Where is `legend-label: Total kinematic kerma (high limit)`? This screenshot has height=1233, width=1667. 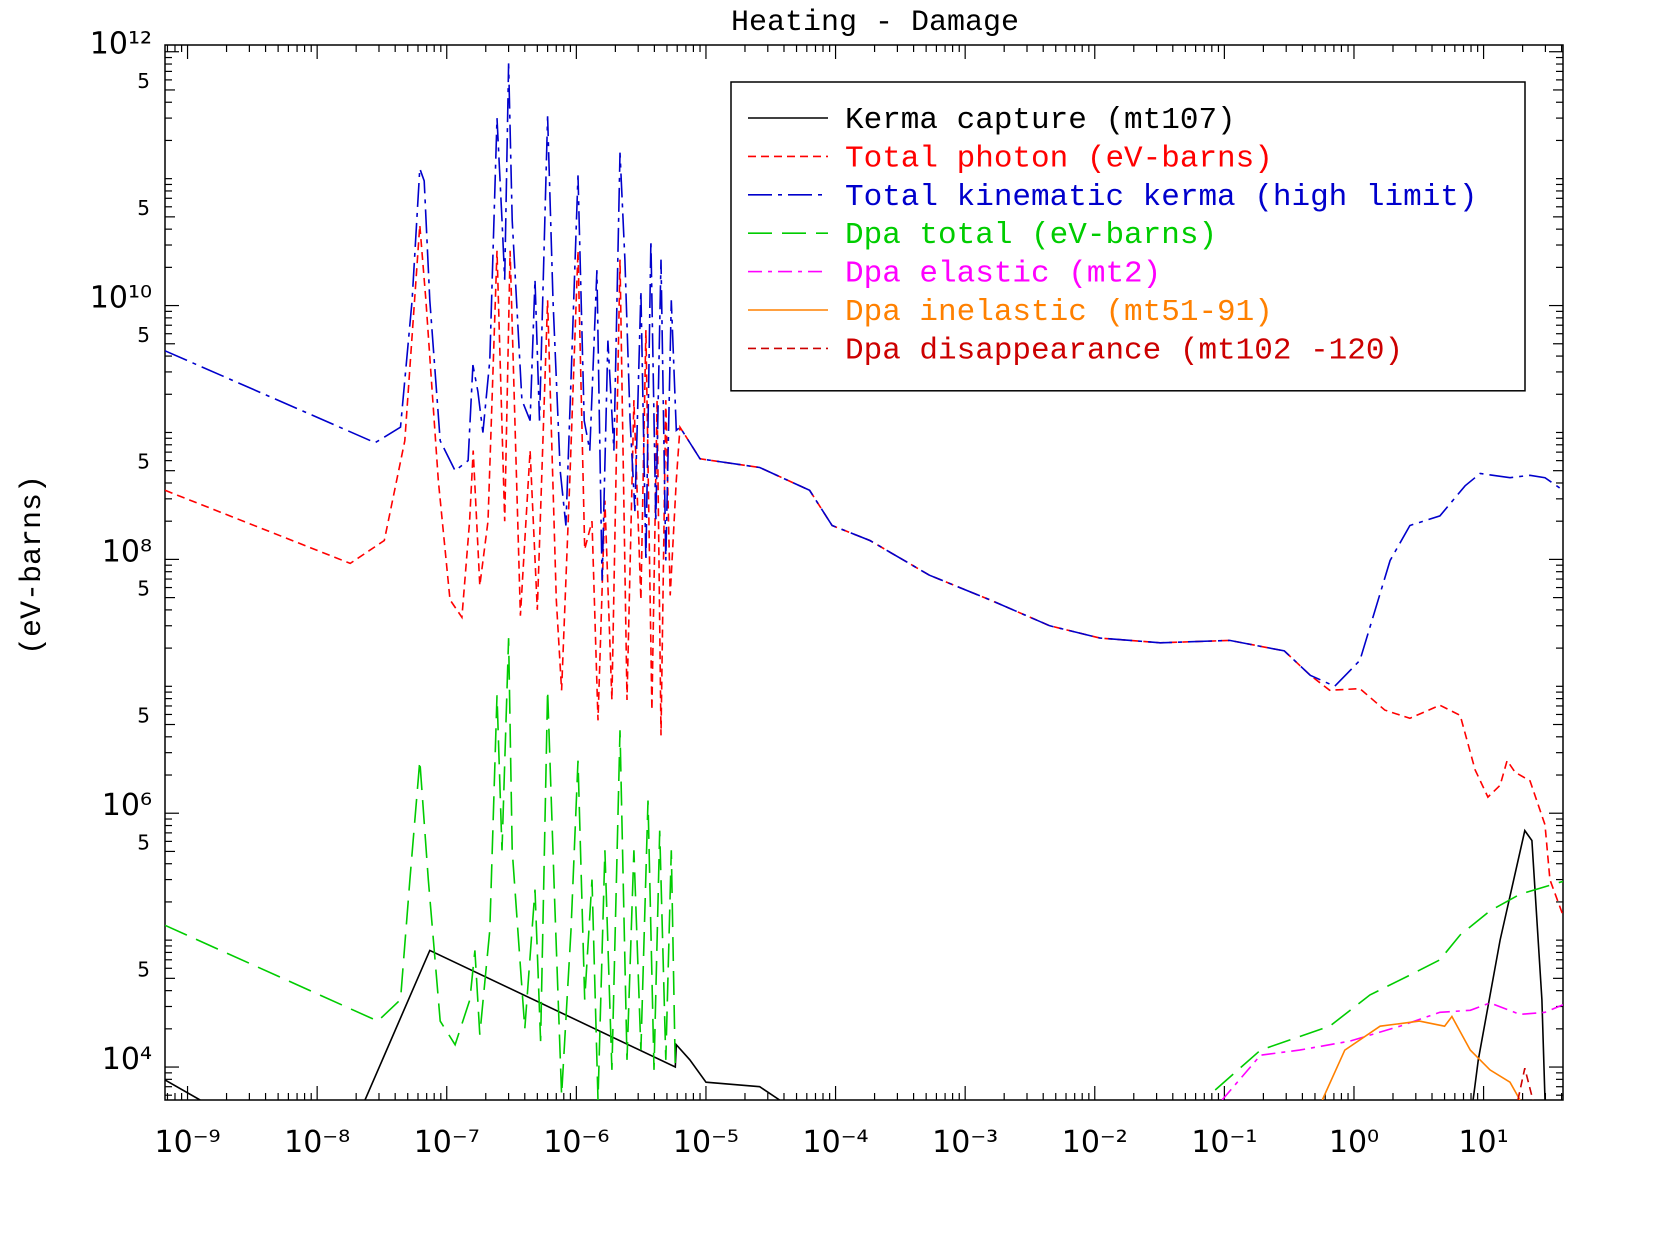
legend-label: Total kinematic kerma (high limit) is located at coordinates (1161, 197).